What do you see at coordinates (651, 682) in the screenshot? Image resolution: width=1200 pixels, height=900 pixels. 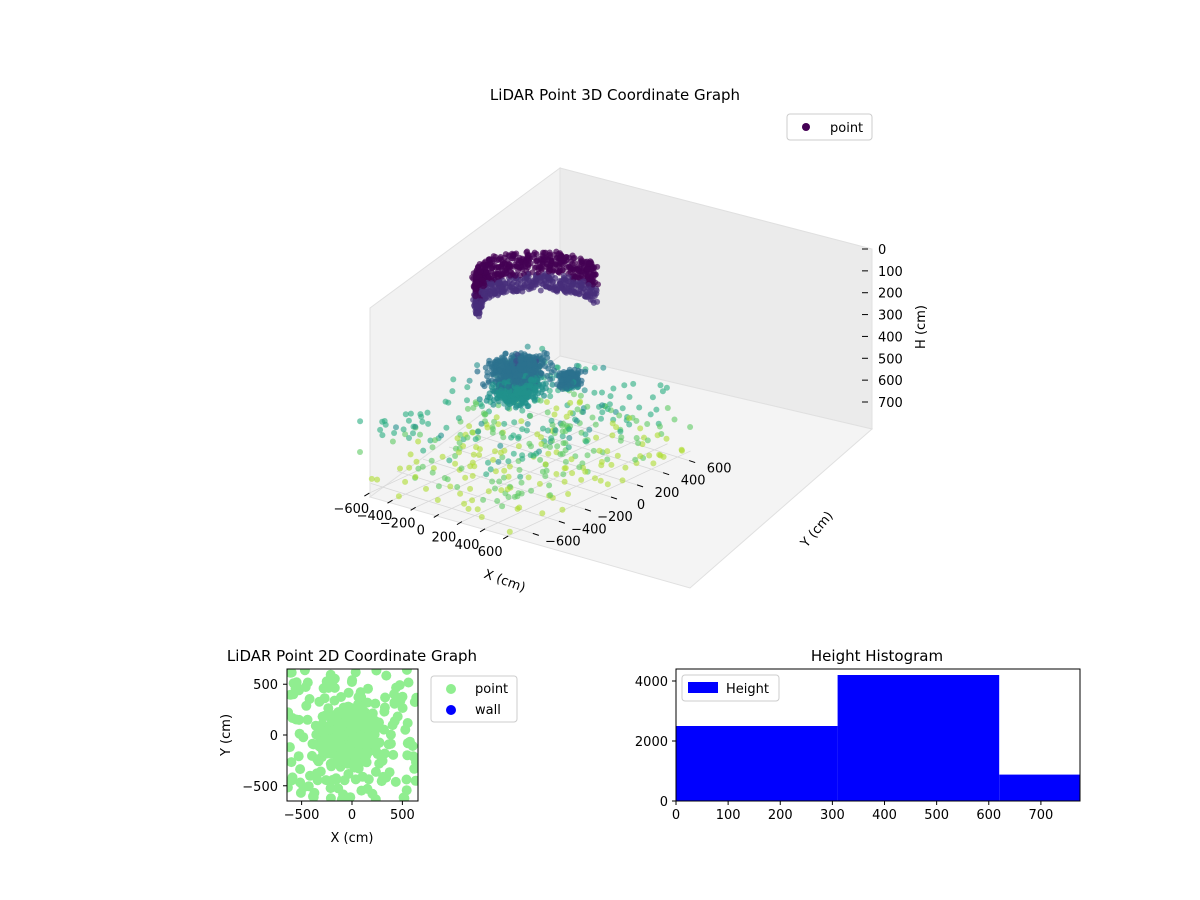 I see `y-tick-label: 4000` at bounding box center [651, 682].